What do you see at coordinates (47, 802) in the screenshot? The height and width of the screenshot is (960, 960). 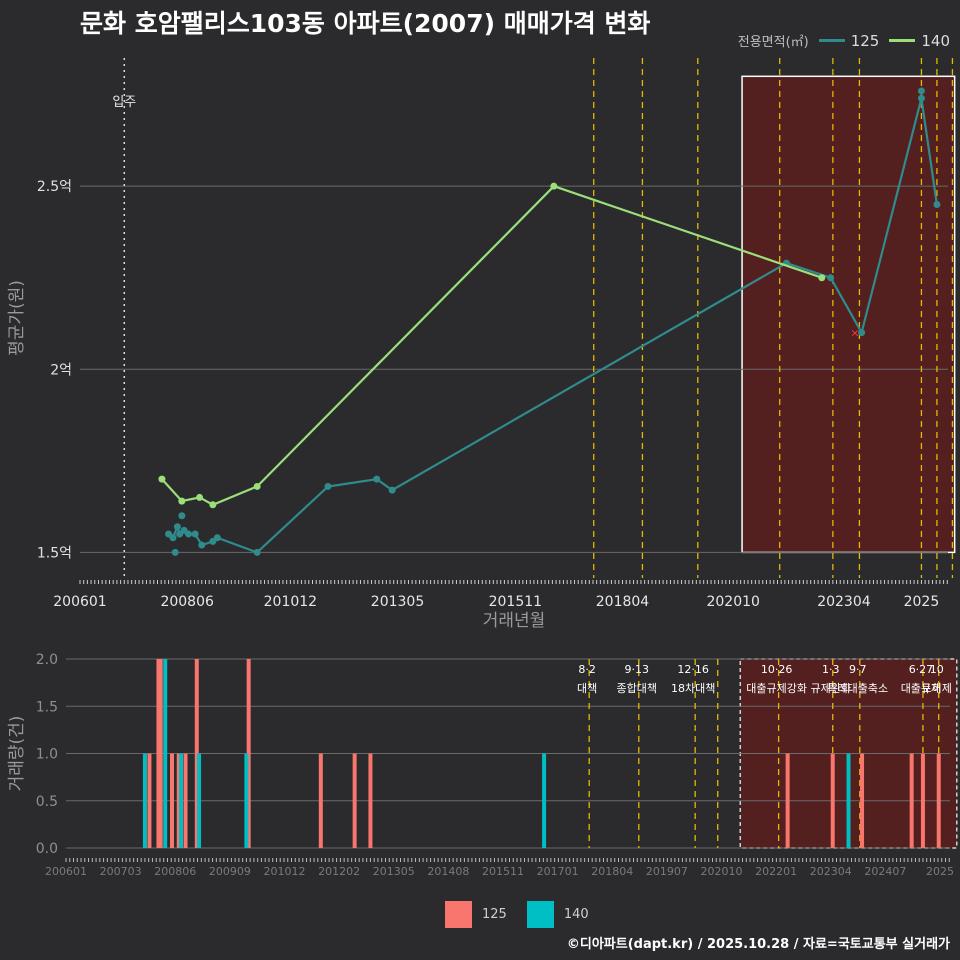 I see `volume-y-tick-label: 0.5` at bounding box center [47, 802].